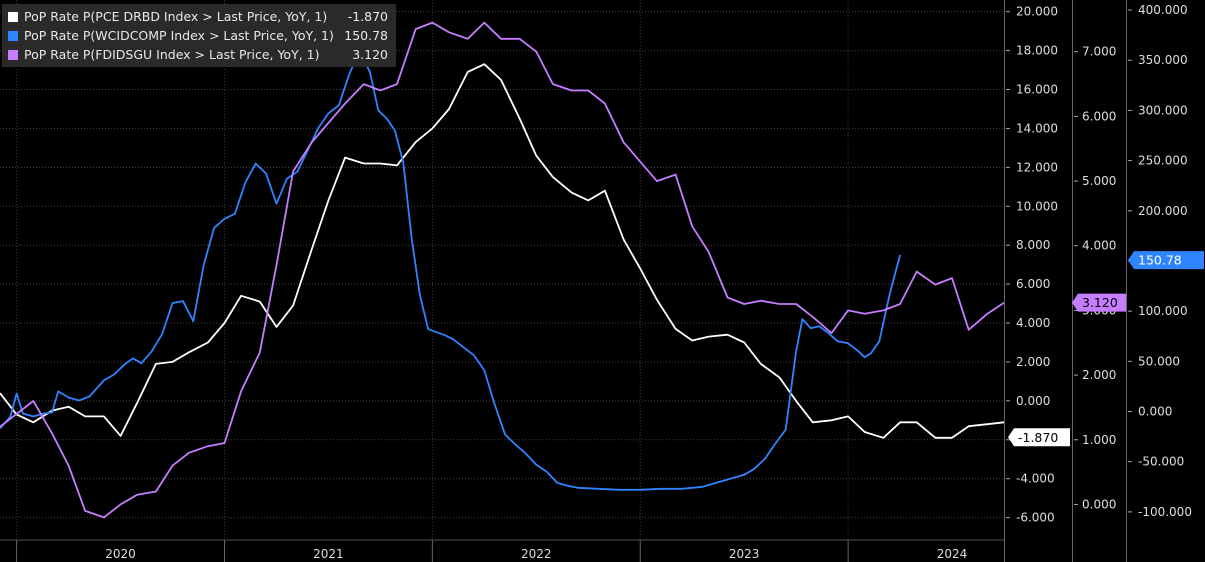  What do you see at coordinates (1163, 10) in the screenshot?
I see `right-axis-tick-label: 400.000` at bounding box center [1163, 10].